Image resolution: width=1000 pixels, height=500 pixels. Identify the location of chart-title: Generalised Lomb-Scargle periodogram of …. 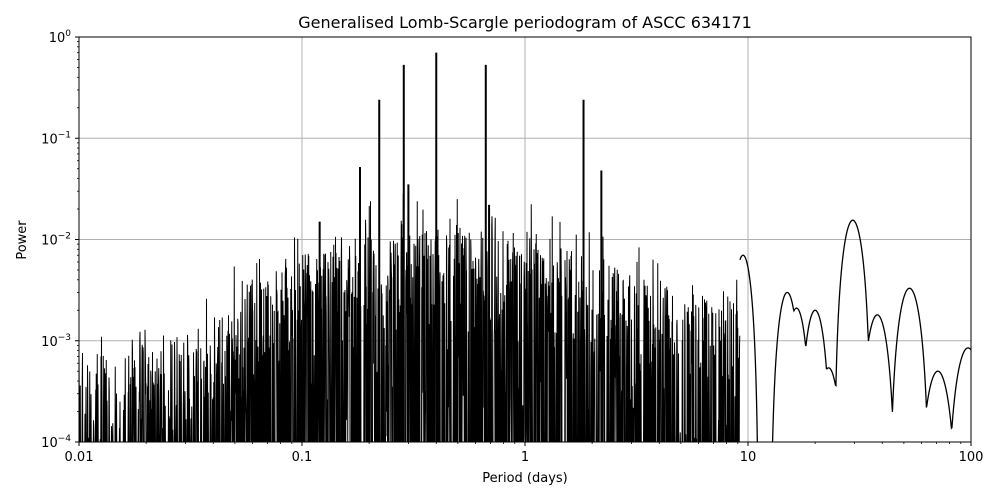
(525, 22).